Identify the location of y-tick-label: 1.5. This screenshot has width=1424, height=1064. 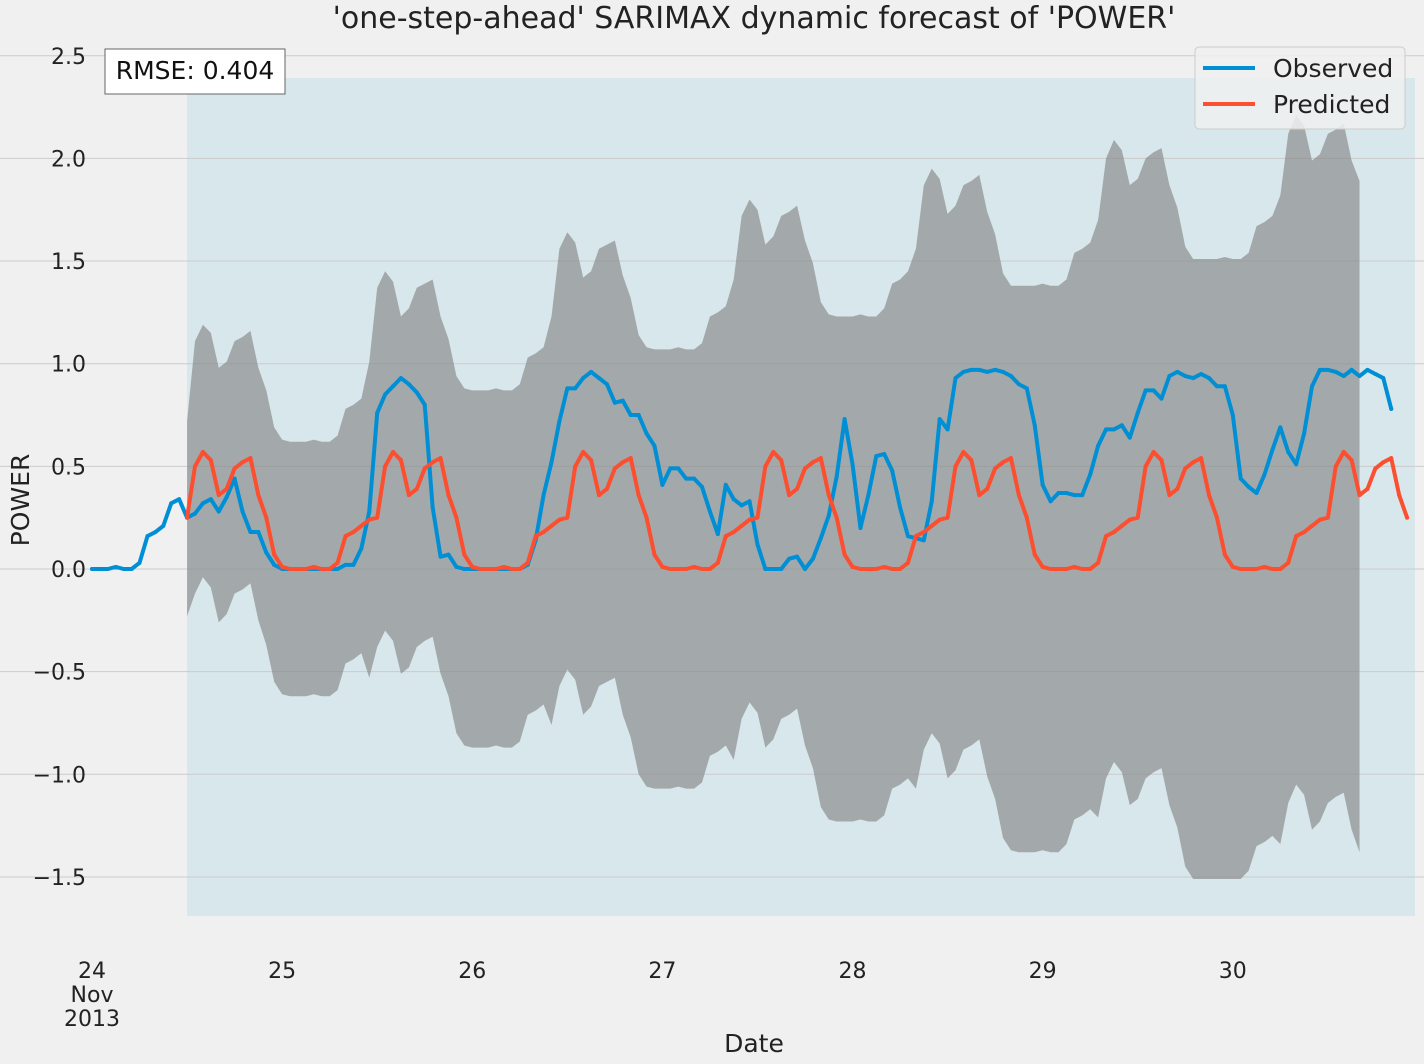
(68, 262).